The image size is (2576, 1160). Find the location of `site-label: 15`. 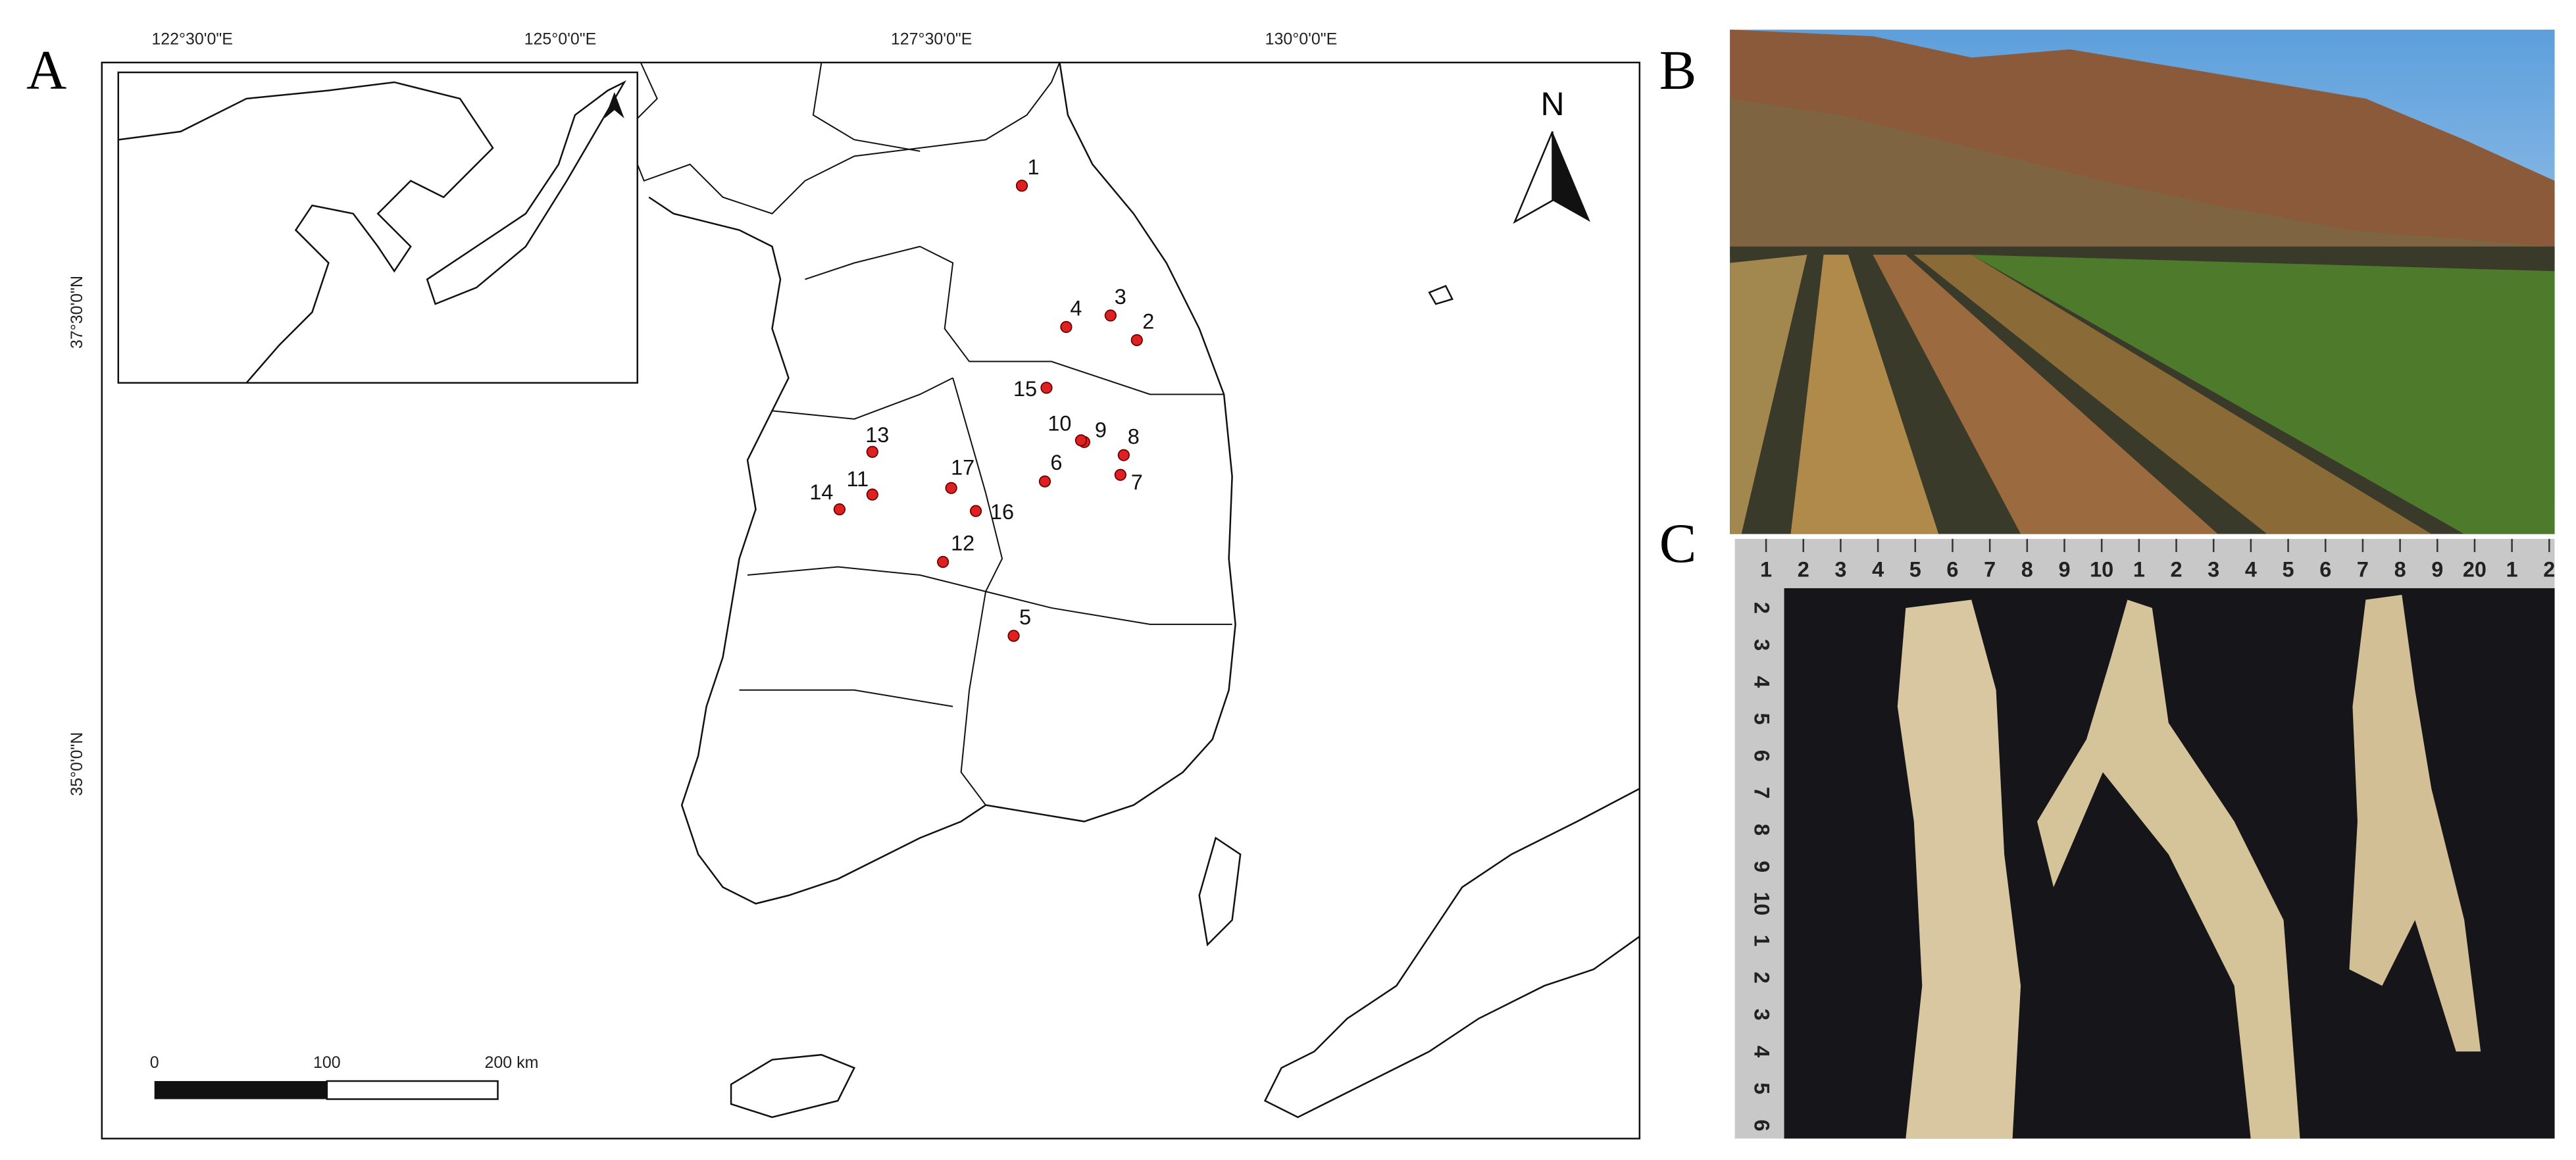

site-label: 15 is located at coordinates (1025, 389).